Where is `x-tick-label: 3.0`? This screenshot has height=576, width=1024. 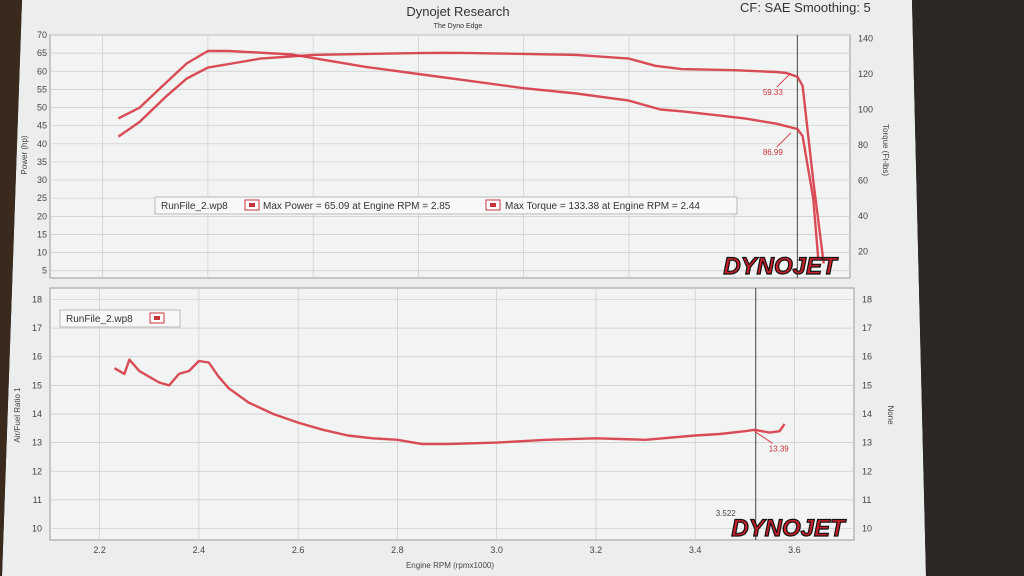
x-tick-label: 3.0 is located at coordinates (496, 550).